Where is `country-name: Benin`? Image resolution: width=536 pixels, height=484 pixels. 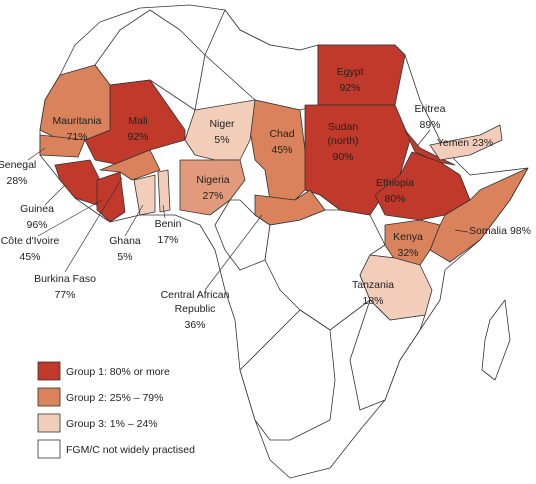
country-name: Benin is located at coordinates (168, 224).